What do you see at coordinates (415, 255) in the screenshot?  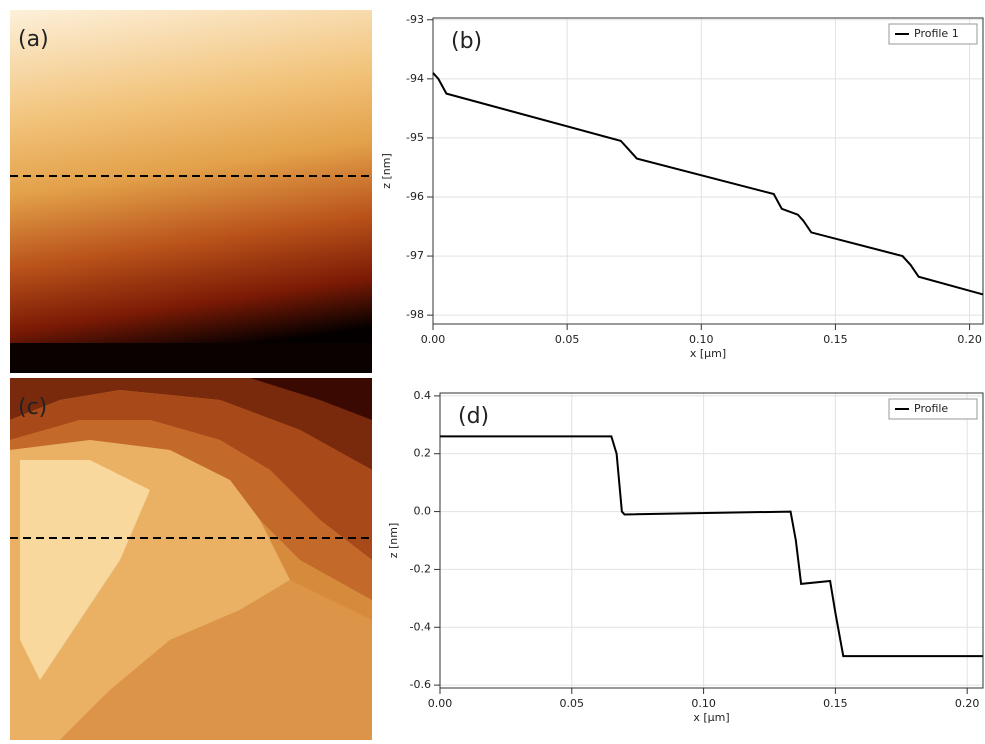 I see `y-tick-label: -97` at bounding box center [415, 255].